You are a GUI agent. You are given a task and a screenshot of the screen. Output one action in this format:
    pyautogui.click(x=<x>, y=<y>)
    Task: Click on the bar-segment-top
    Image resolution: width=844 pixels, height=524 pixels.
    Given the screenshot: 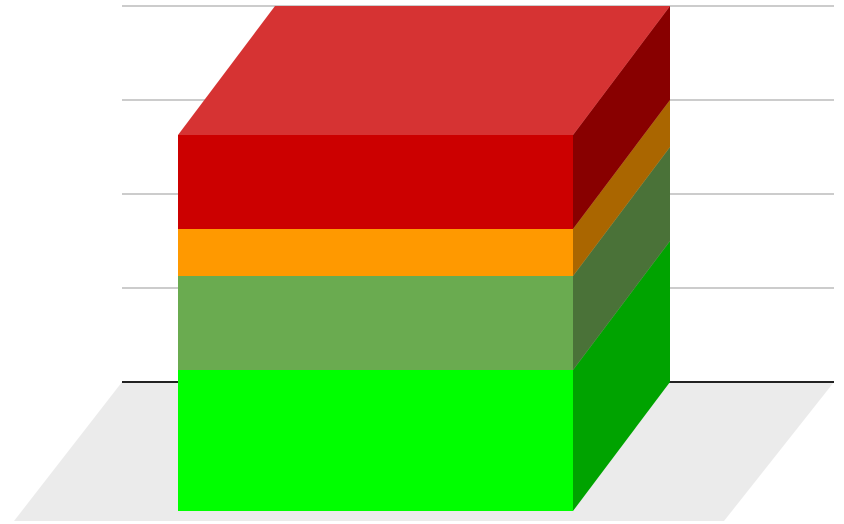 What is the action you would take?
    pyautogui.click(x=424, y=70)
    